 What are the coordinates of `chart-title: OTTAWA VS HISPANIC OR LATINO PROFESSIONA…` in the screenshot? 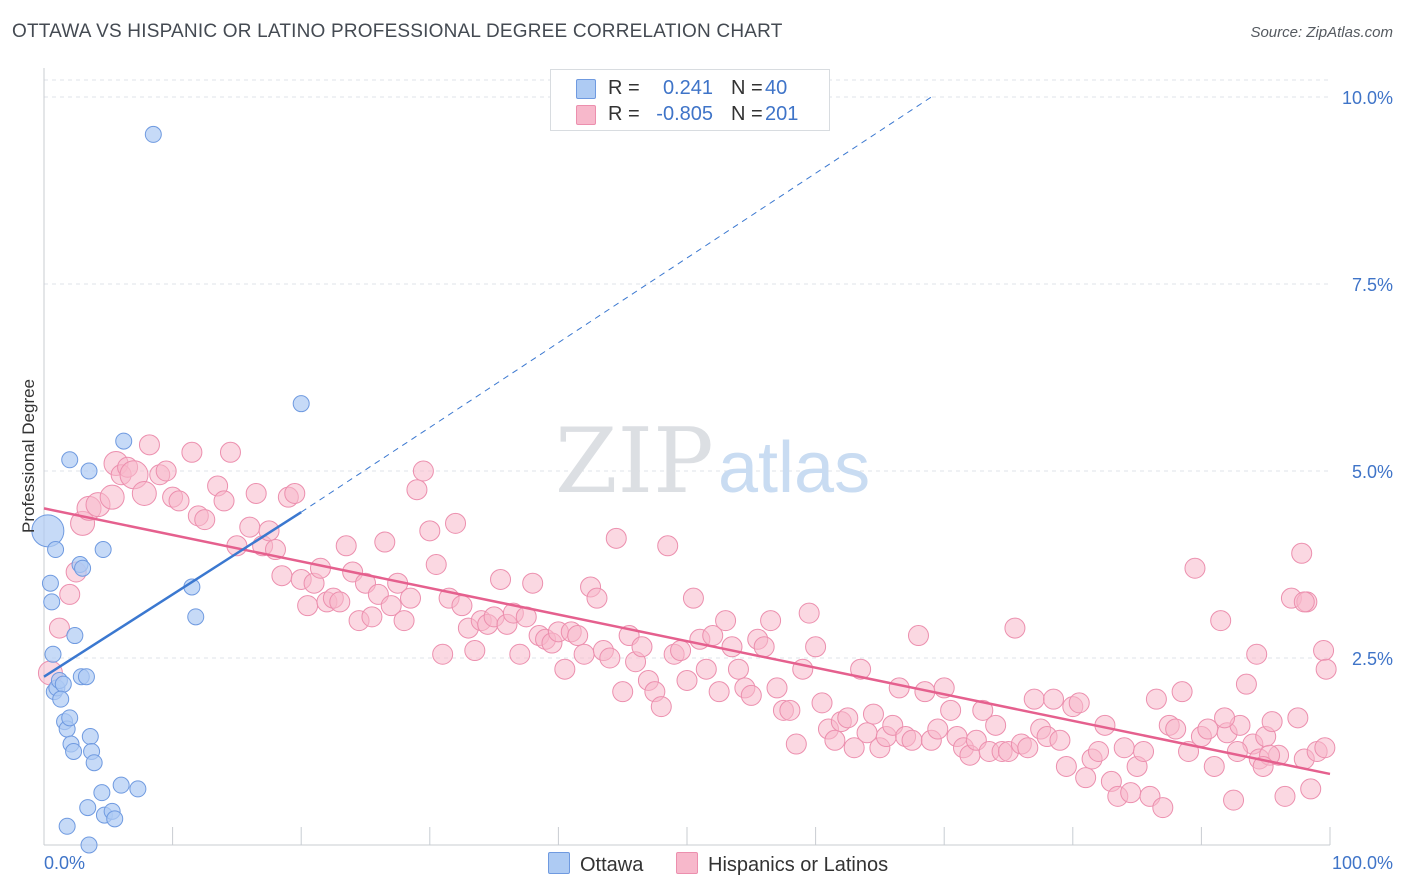 It's located at (397, 31).